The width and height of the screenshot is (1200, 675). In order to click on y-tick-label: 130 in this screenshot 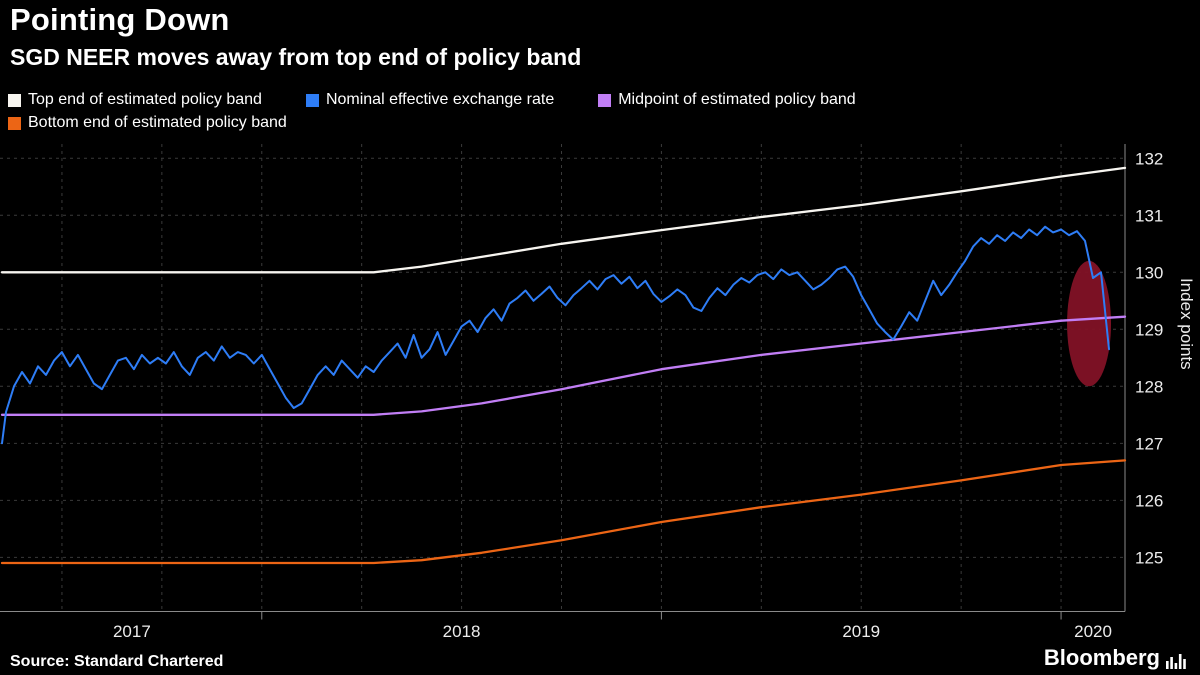, I will do `click(1149, 272)`.